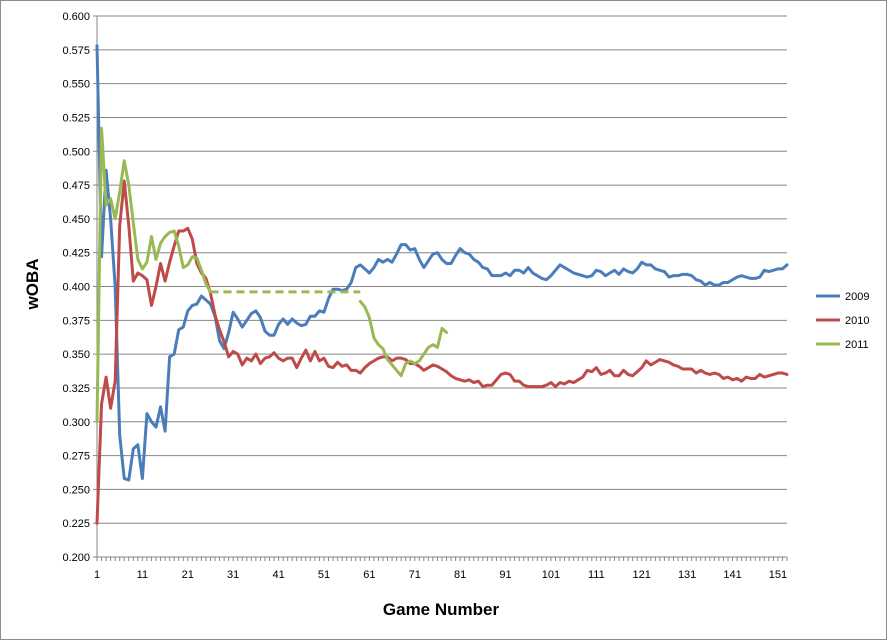 This screenshot has height=640, width=887. What do you see at coordinates (76, 355) in the screenshot?
I see `y-tick-label: 0.350` at bounding box center [76, 355].